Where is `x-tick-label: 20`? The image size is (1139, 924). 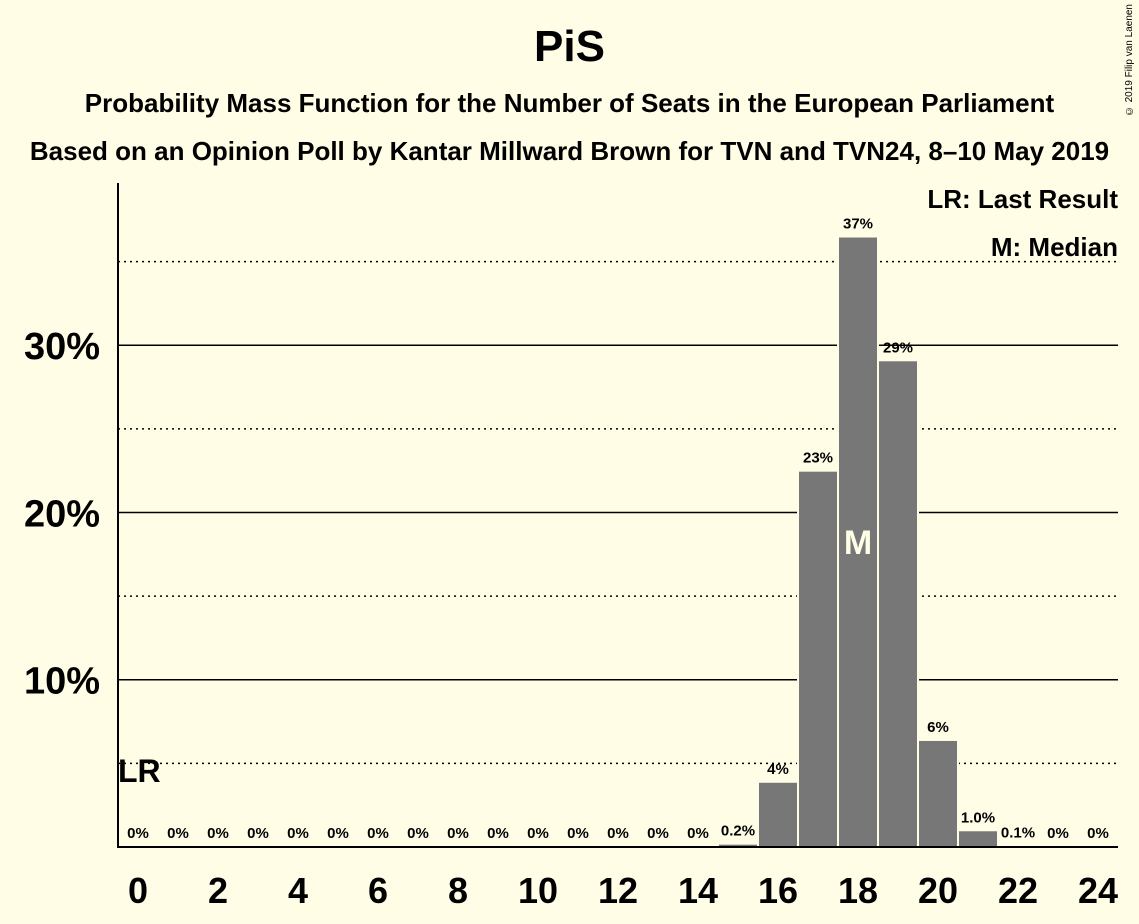 x-tick-label: 20 is located at coordinates (938, 890).